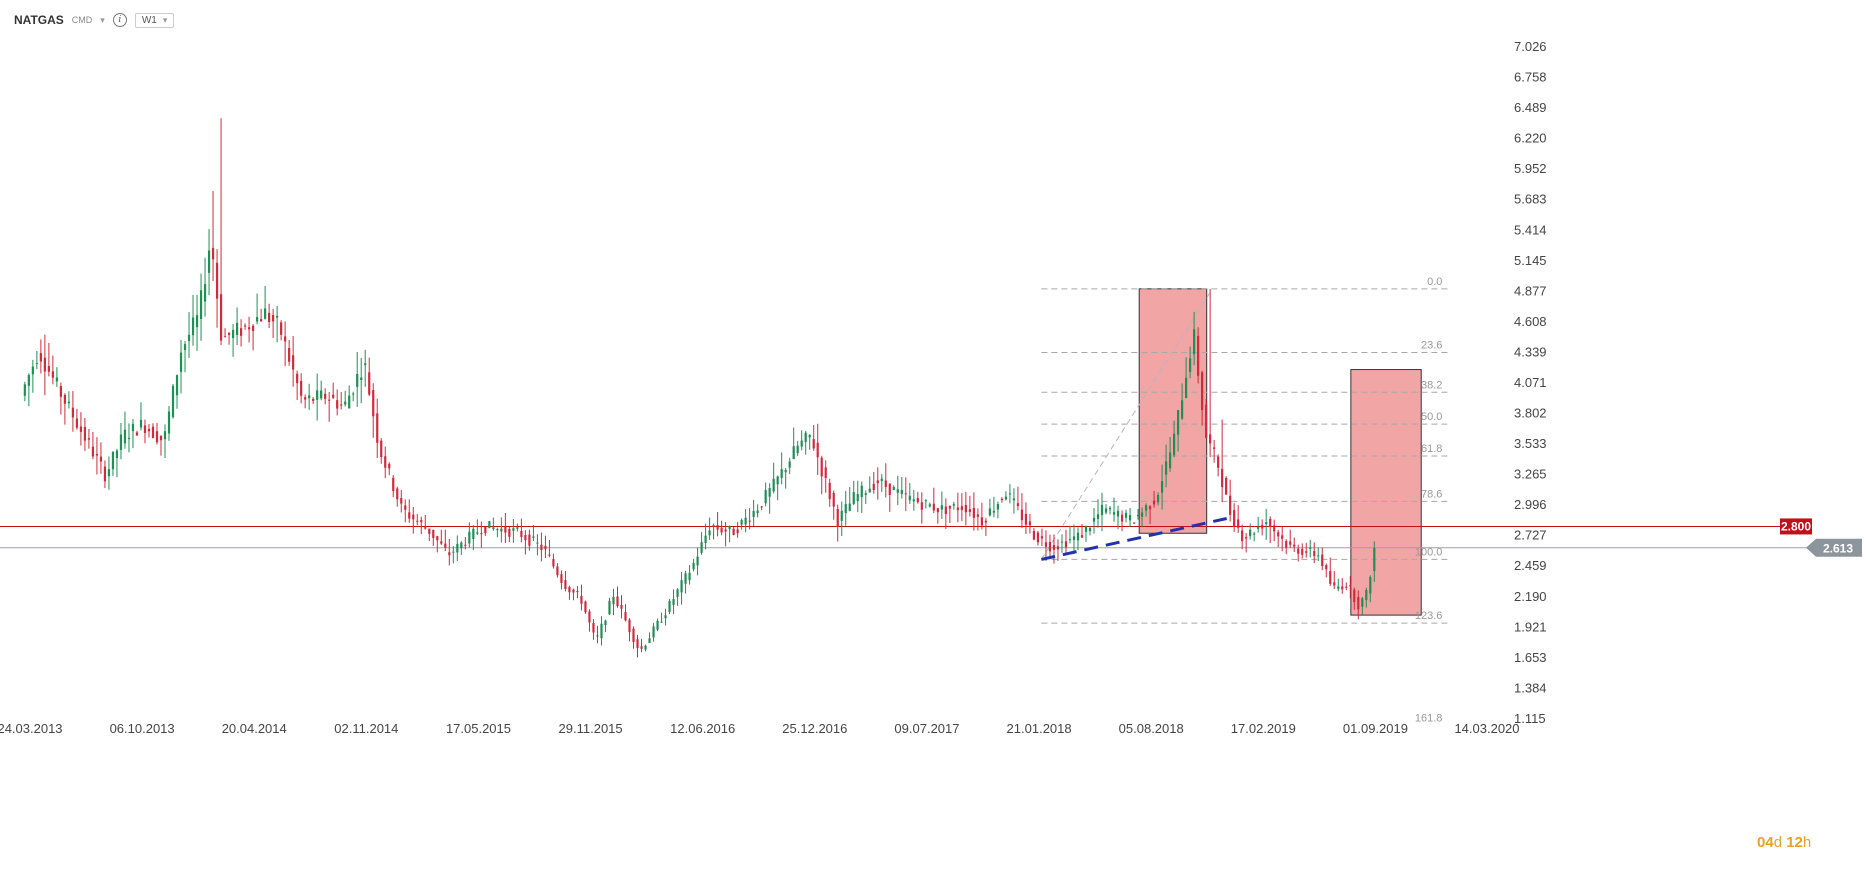 This screenshot has height=885, width=1866. Describe the element at coordinates (1486, 728) in the screenshot. I see `date-tick-label: 14.03.2020` at that location.